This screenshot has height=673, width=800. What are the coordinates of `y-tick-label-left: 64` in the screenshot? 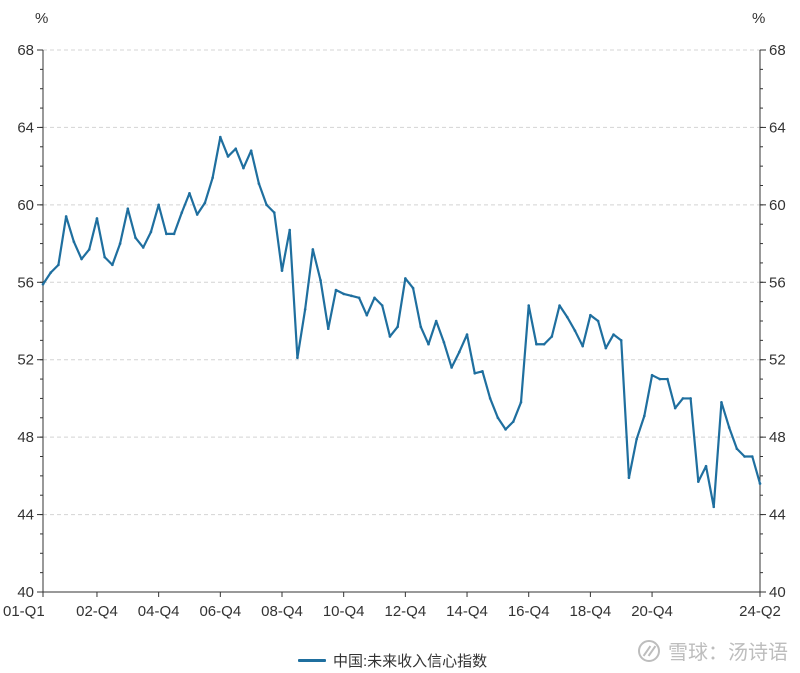 It's located at (25, 127).